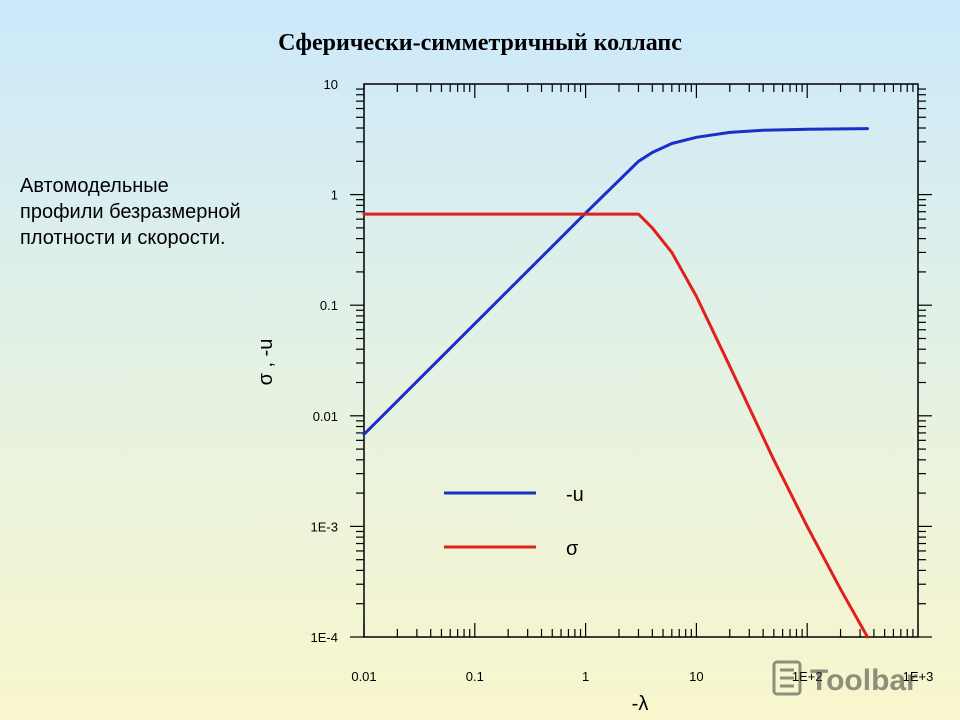 This screenshot has width=960, height=720. Describe the element at coordinates (123, 238) in the screenshot. I see `caption-line-3: плотности и скорости.` at that location.